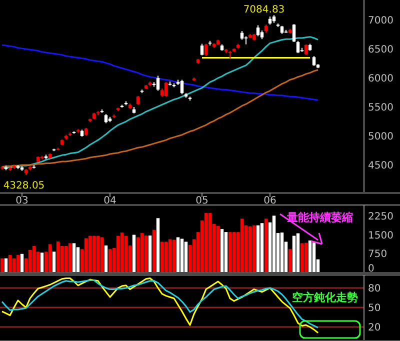 The height and width of the screenshot is (341, 400). What do you see at coordinates (160, 72) in the screenshot?
I see `line-series` at bounding box center [160, 72].